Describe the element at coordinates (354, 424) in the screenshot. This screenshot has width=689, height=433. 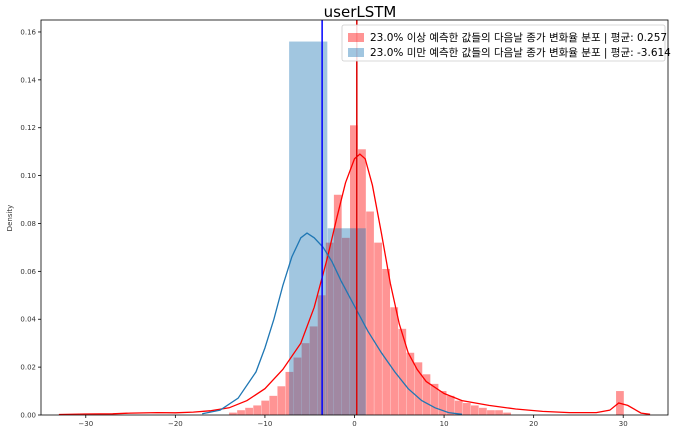
I see `x-tick-label-3: 0` at that location.